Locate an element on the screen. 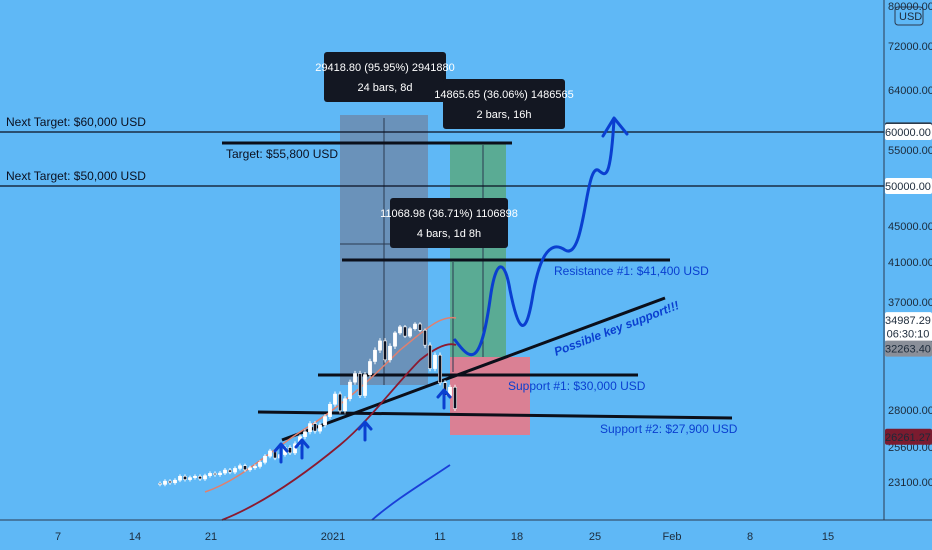 Image resolution: width=932 pixels, height=550 pixels. time-tick-label: 7 is located at coordinates (58, 537).